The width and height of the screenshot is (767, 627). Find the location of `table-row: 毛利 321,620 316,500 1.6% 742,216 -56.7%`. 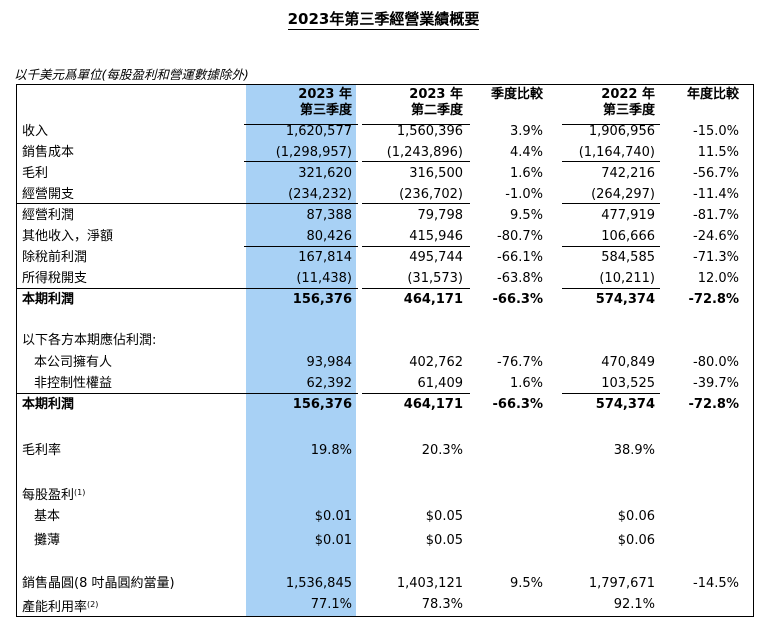

table-row: 毛利 321,620 316,500 1.6% 742,216 -56.7% is located at coordinates (380, 173).